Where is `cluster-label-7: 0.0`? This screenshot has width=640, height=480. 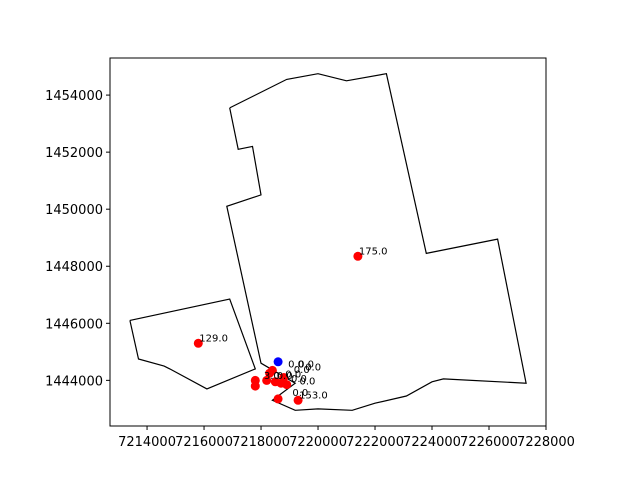
cluster-label-7: 0.0 is located at coordinates (299, 379).